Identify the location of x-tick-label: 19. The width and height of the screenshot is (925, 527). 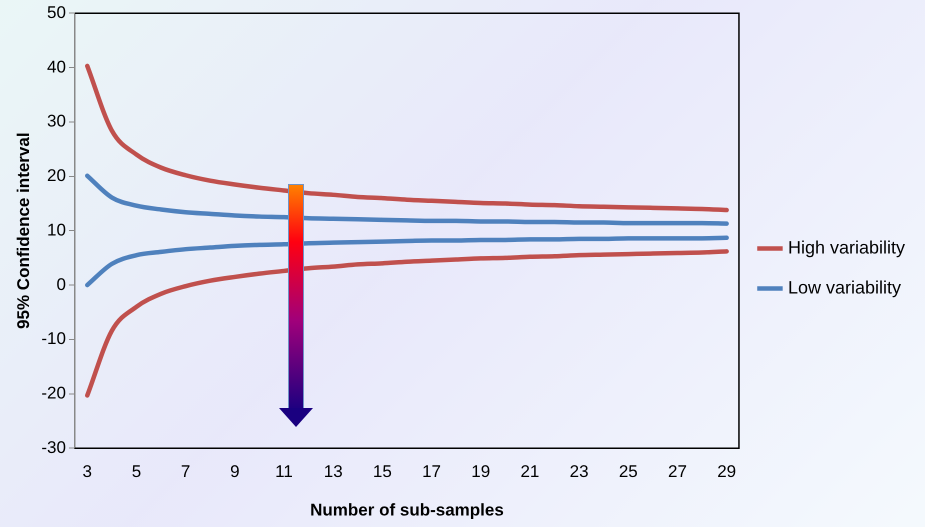
(480, 472).